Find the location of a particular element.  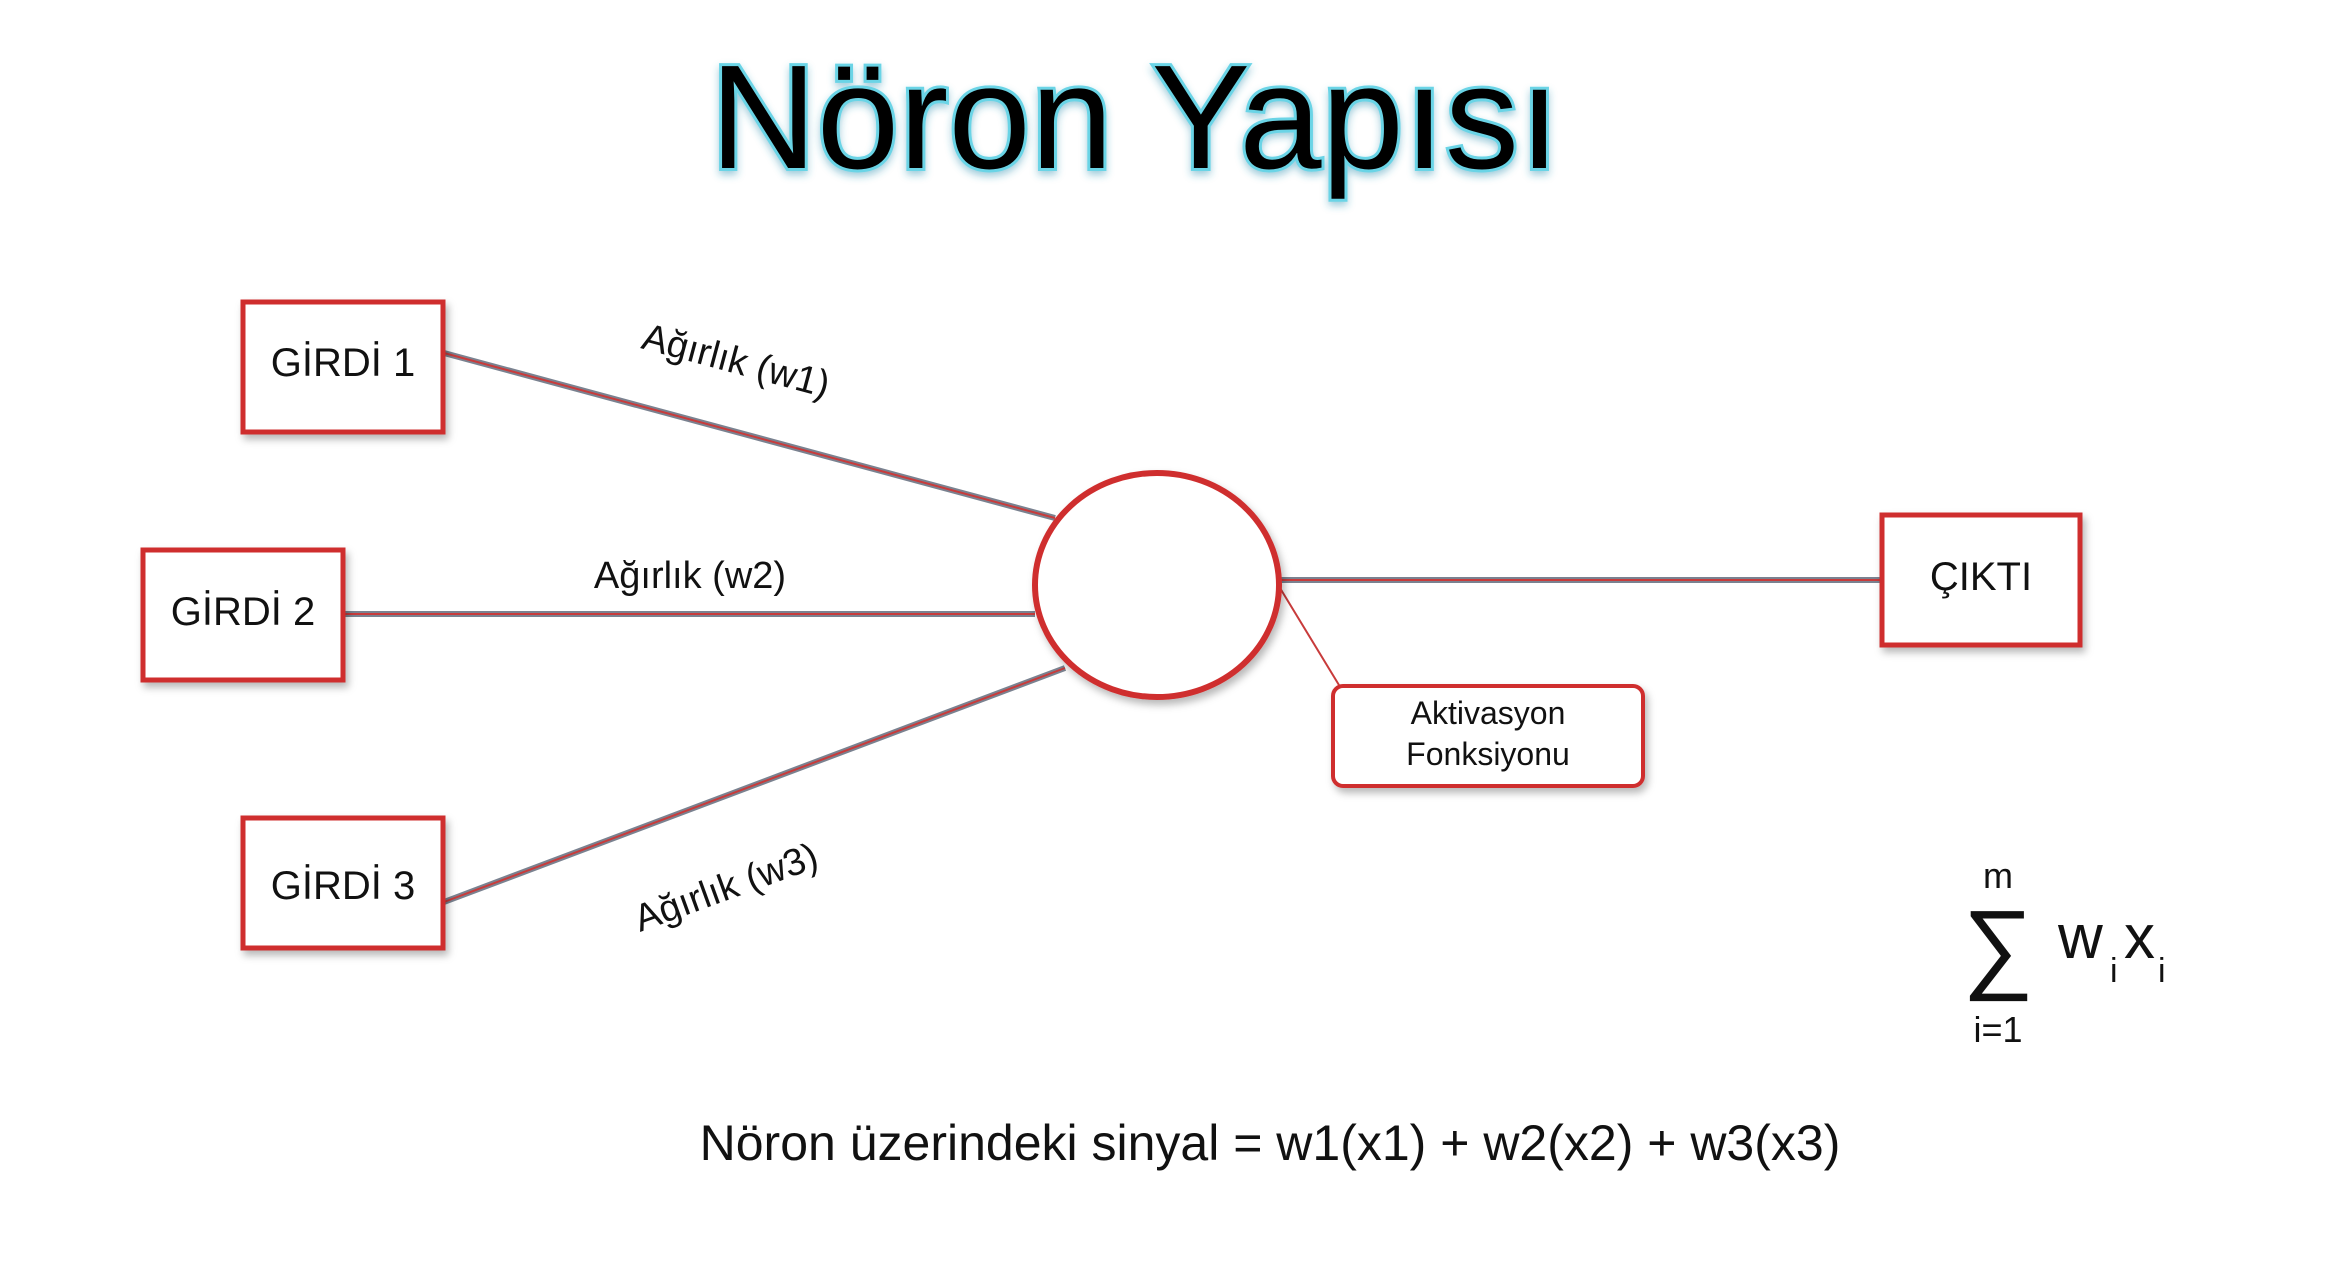

input-box-1: GİRDİ 1 is located at coordinates (343, 367).